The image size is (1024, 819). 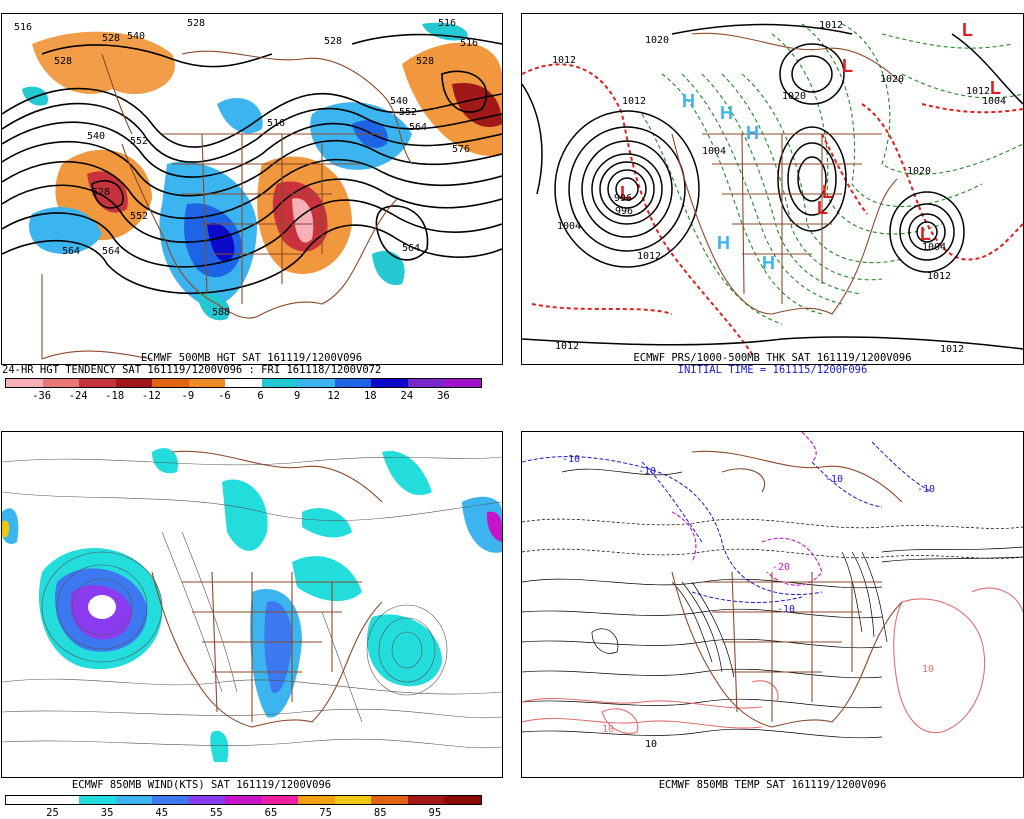 I want to click on caption-850mb-temp: ECMWF 850MB TEMP SAT 161119/1200V096, so click(x=772, y=785).